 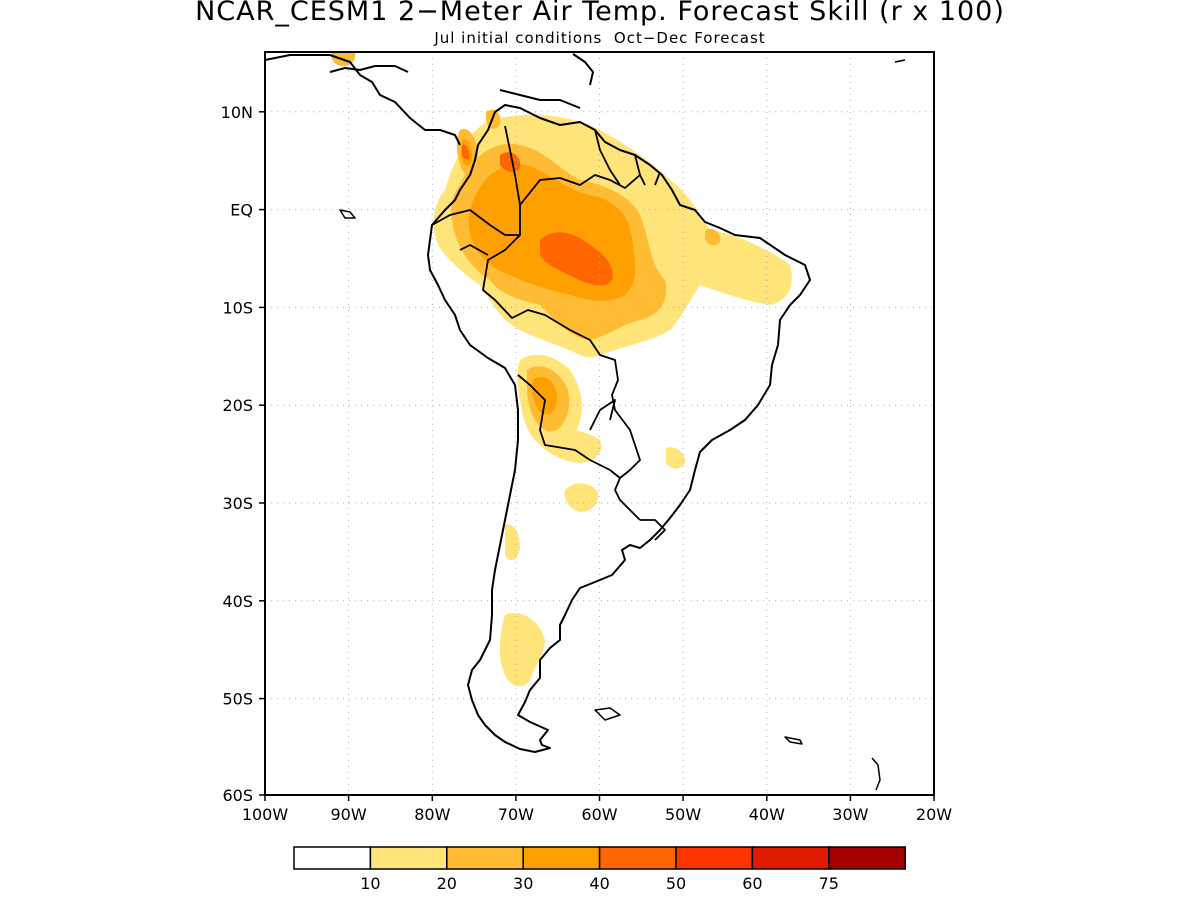 I want to click on lat-tick-label: EQ, so click(x=241, y=210).